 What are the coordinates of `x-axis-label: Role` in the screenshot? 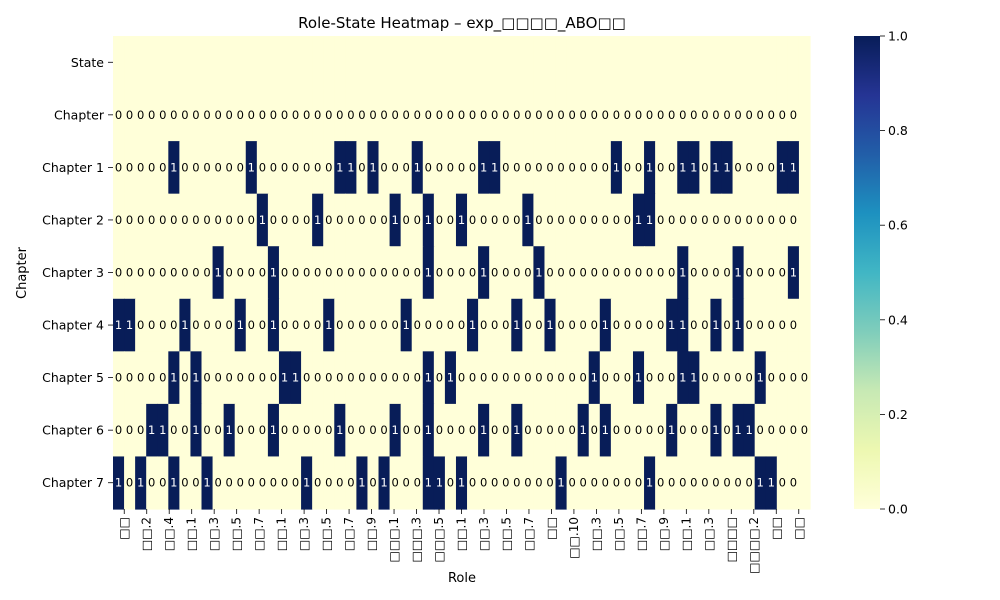 It's located at (462, 578).